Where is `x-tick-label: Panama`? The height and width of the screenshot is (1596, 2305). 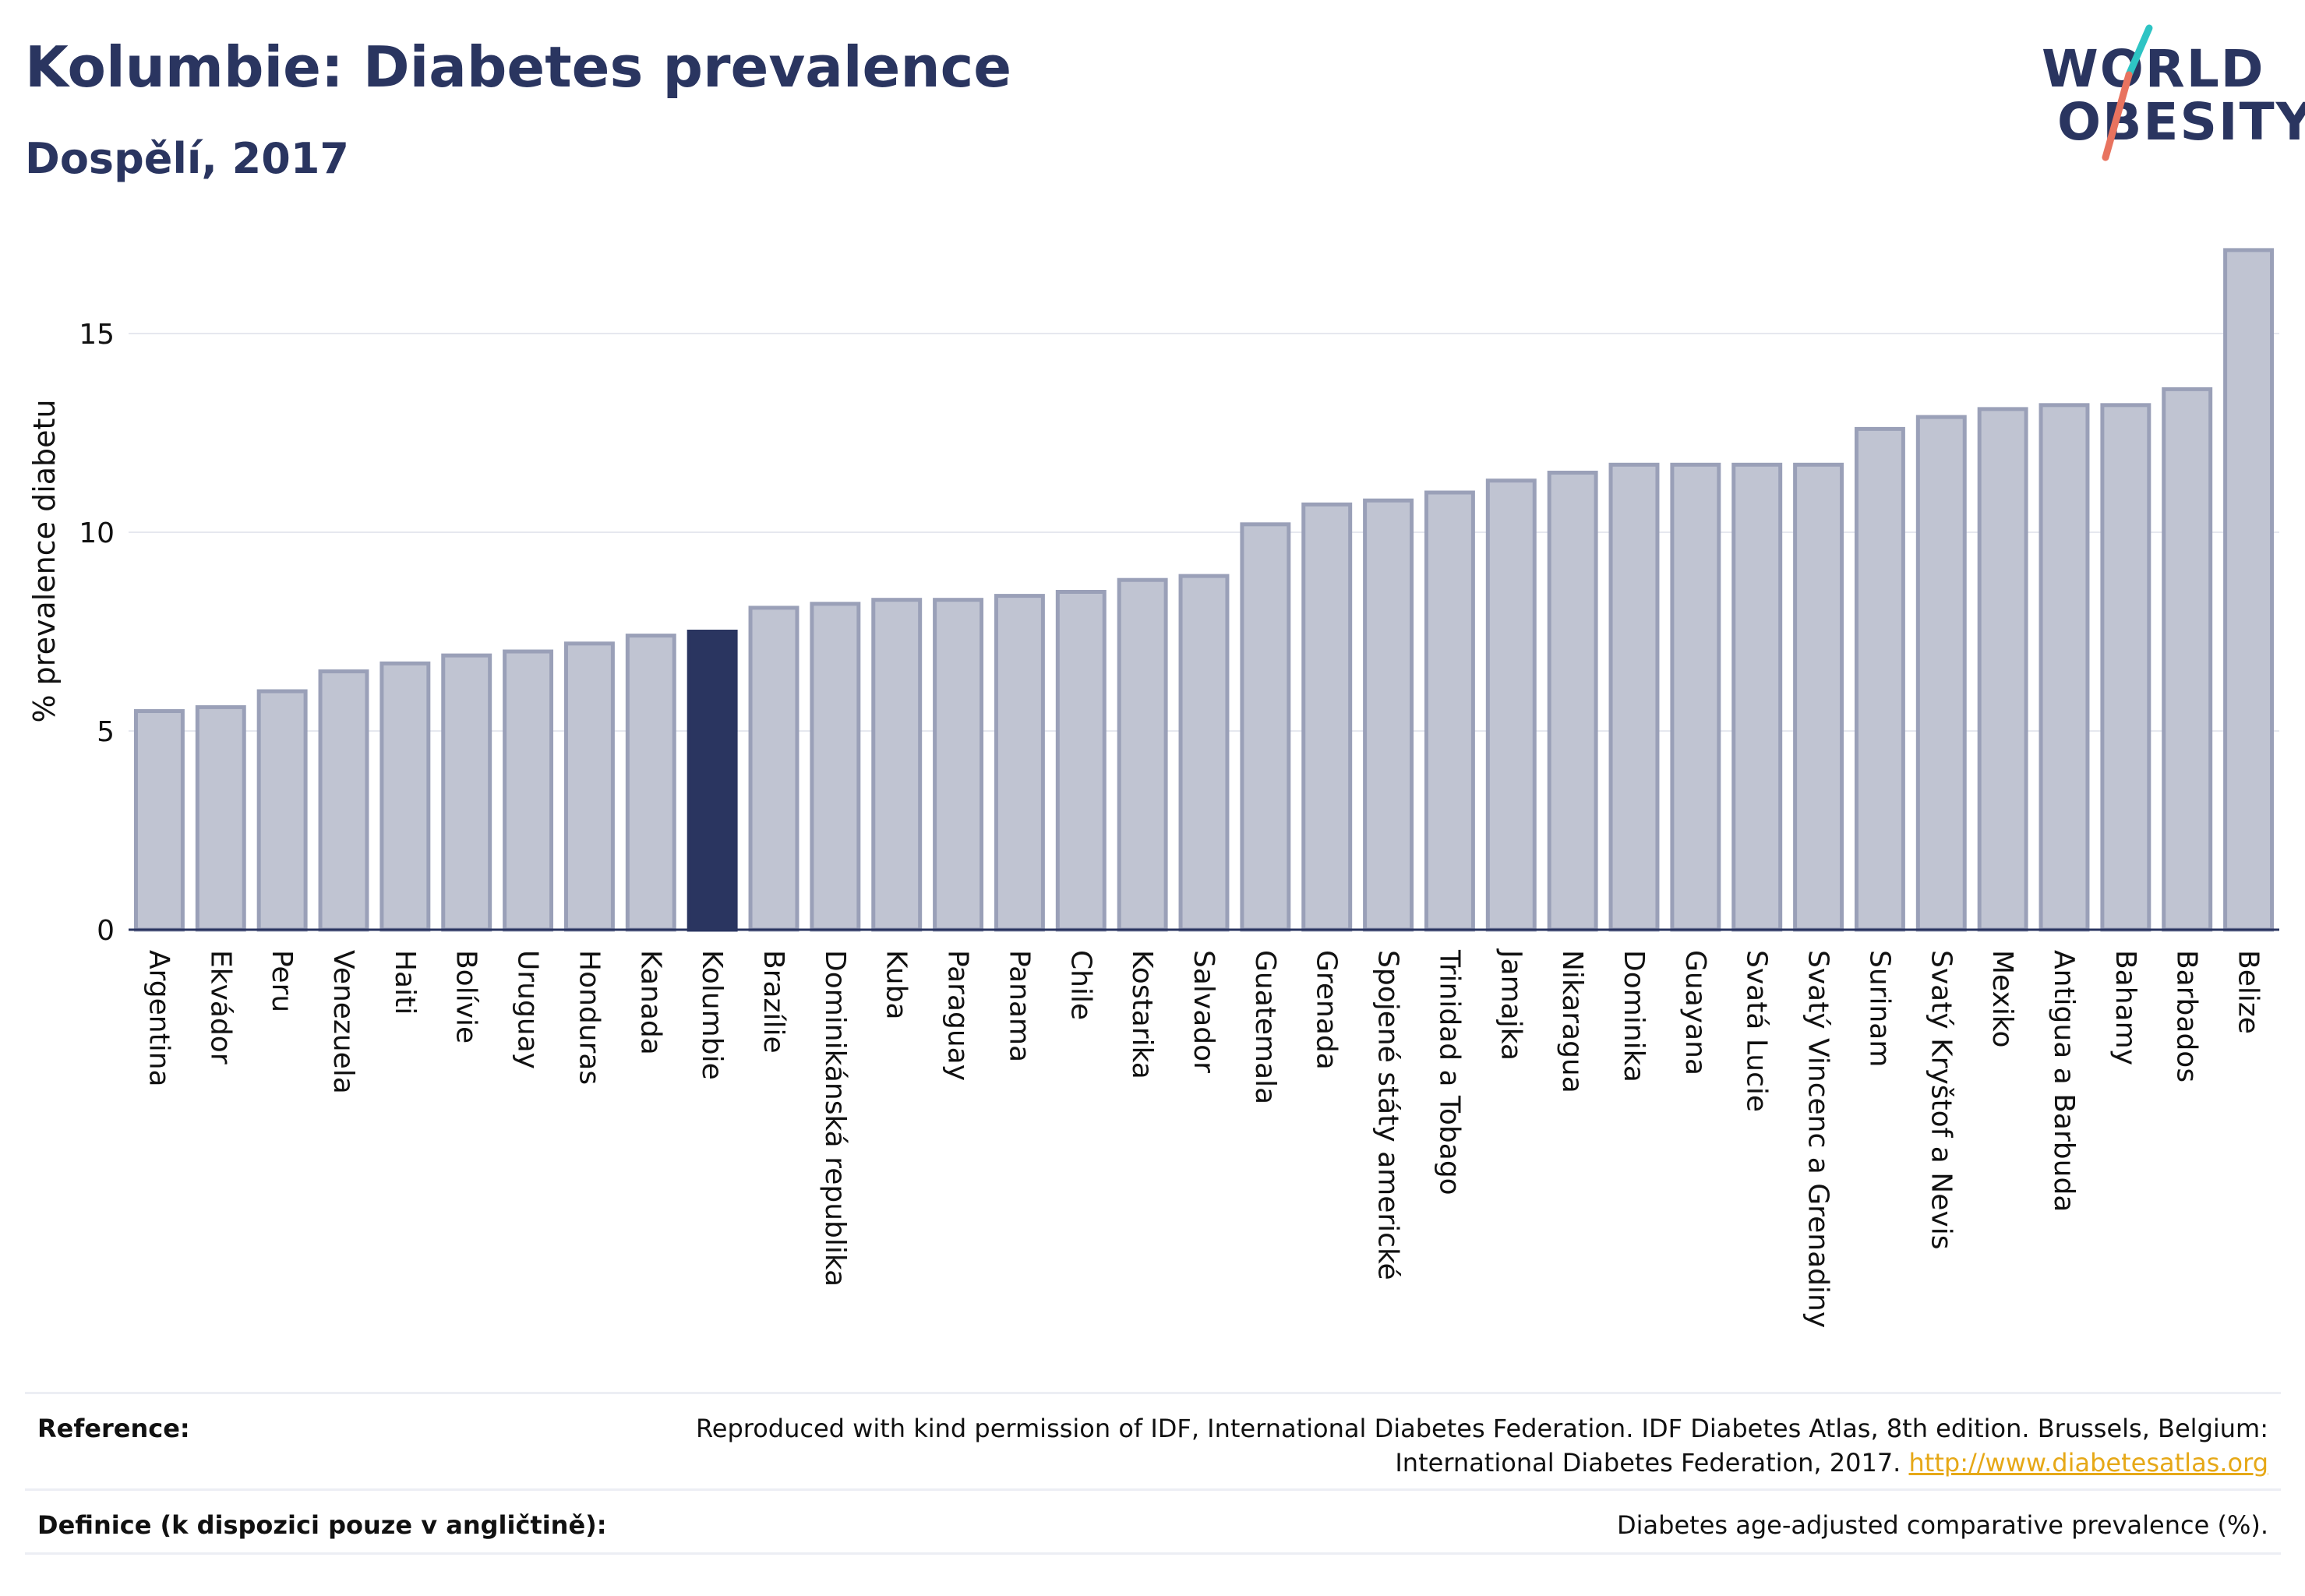 x-tick-label: Panama is located at coordinates (1019, 1006).